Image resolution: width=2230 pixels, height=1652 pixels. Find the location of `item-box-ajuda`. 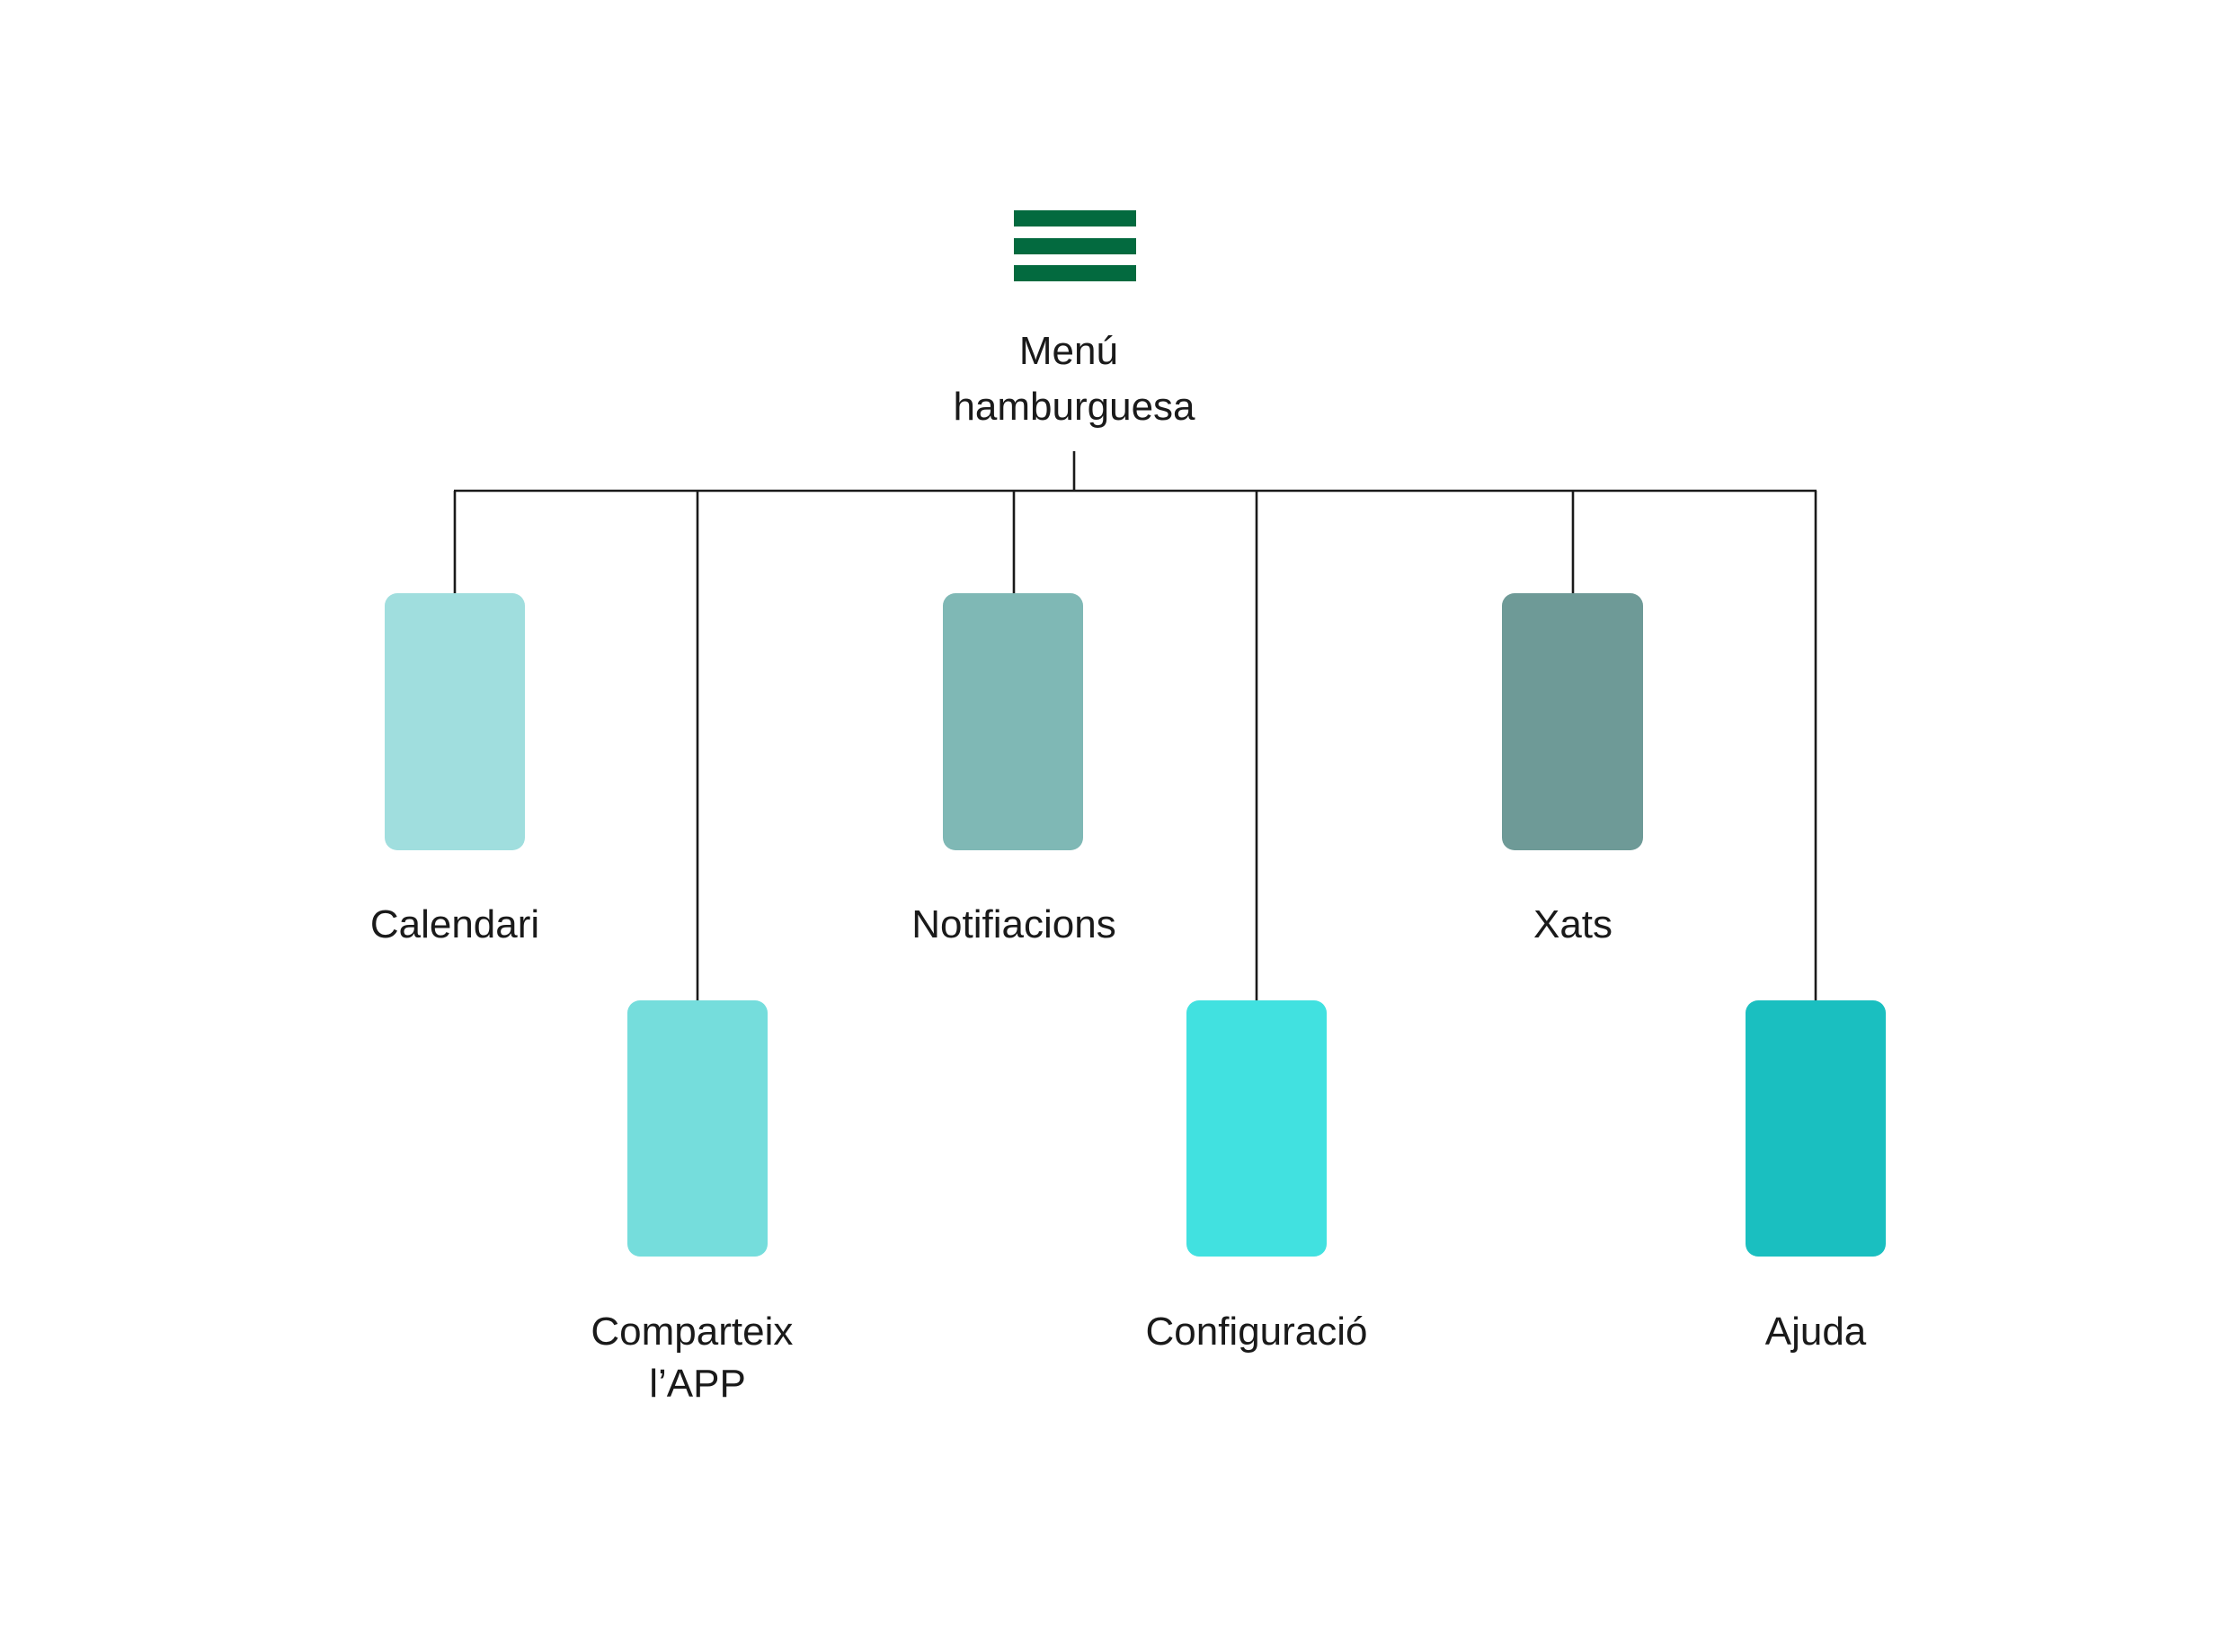

item-box-ajuda is located at coordinates (1816, 1128).